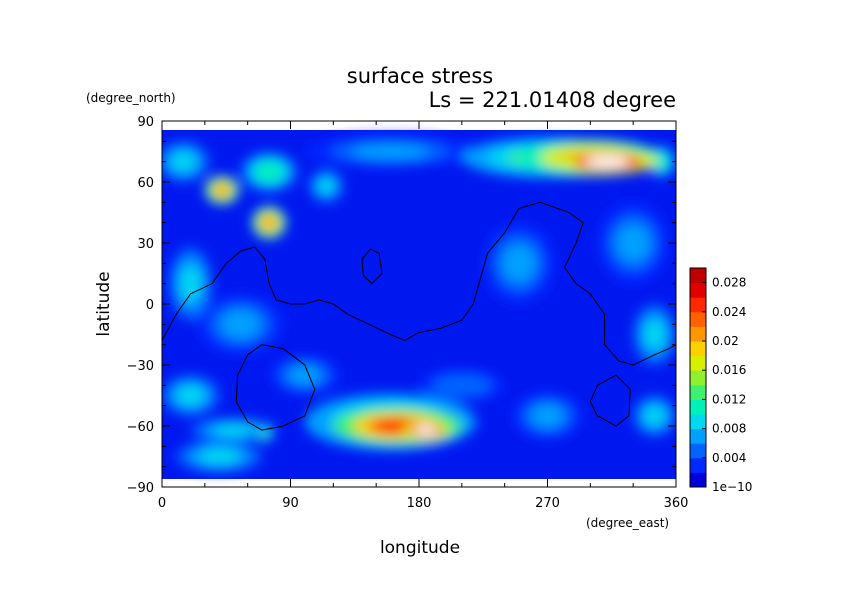 This screenshot has width=842, height=595. What do you see at coordinates (145, 122) in the screenshot?
I see `y-tick-label: 90` at bounding box center [145, 122].